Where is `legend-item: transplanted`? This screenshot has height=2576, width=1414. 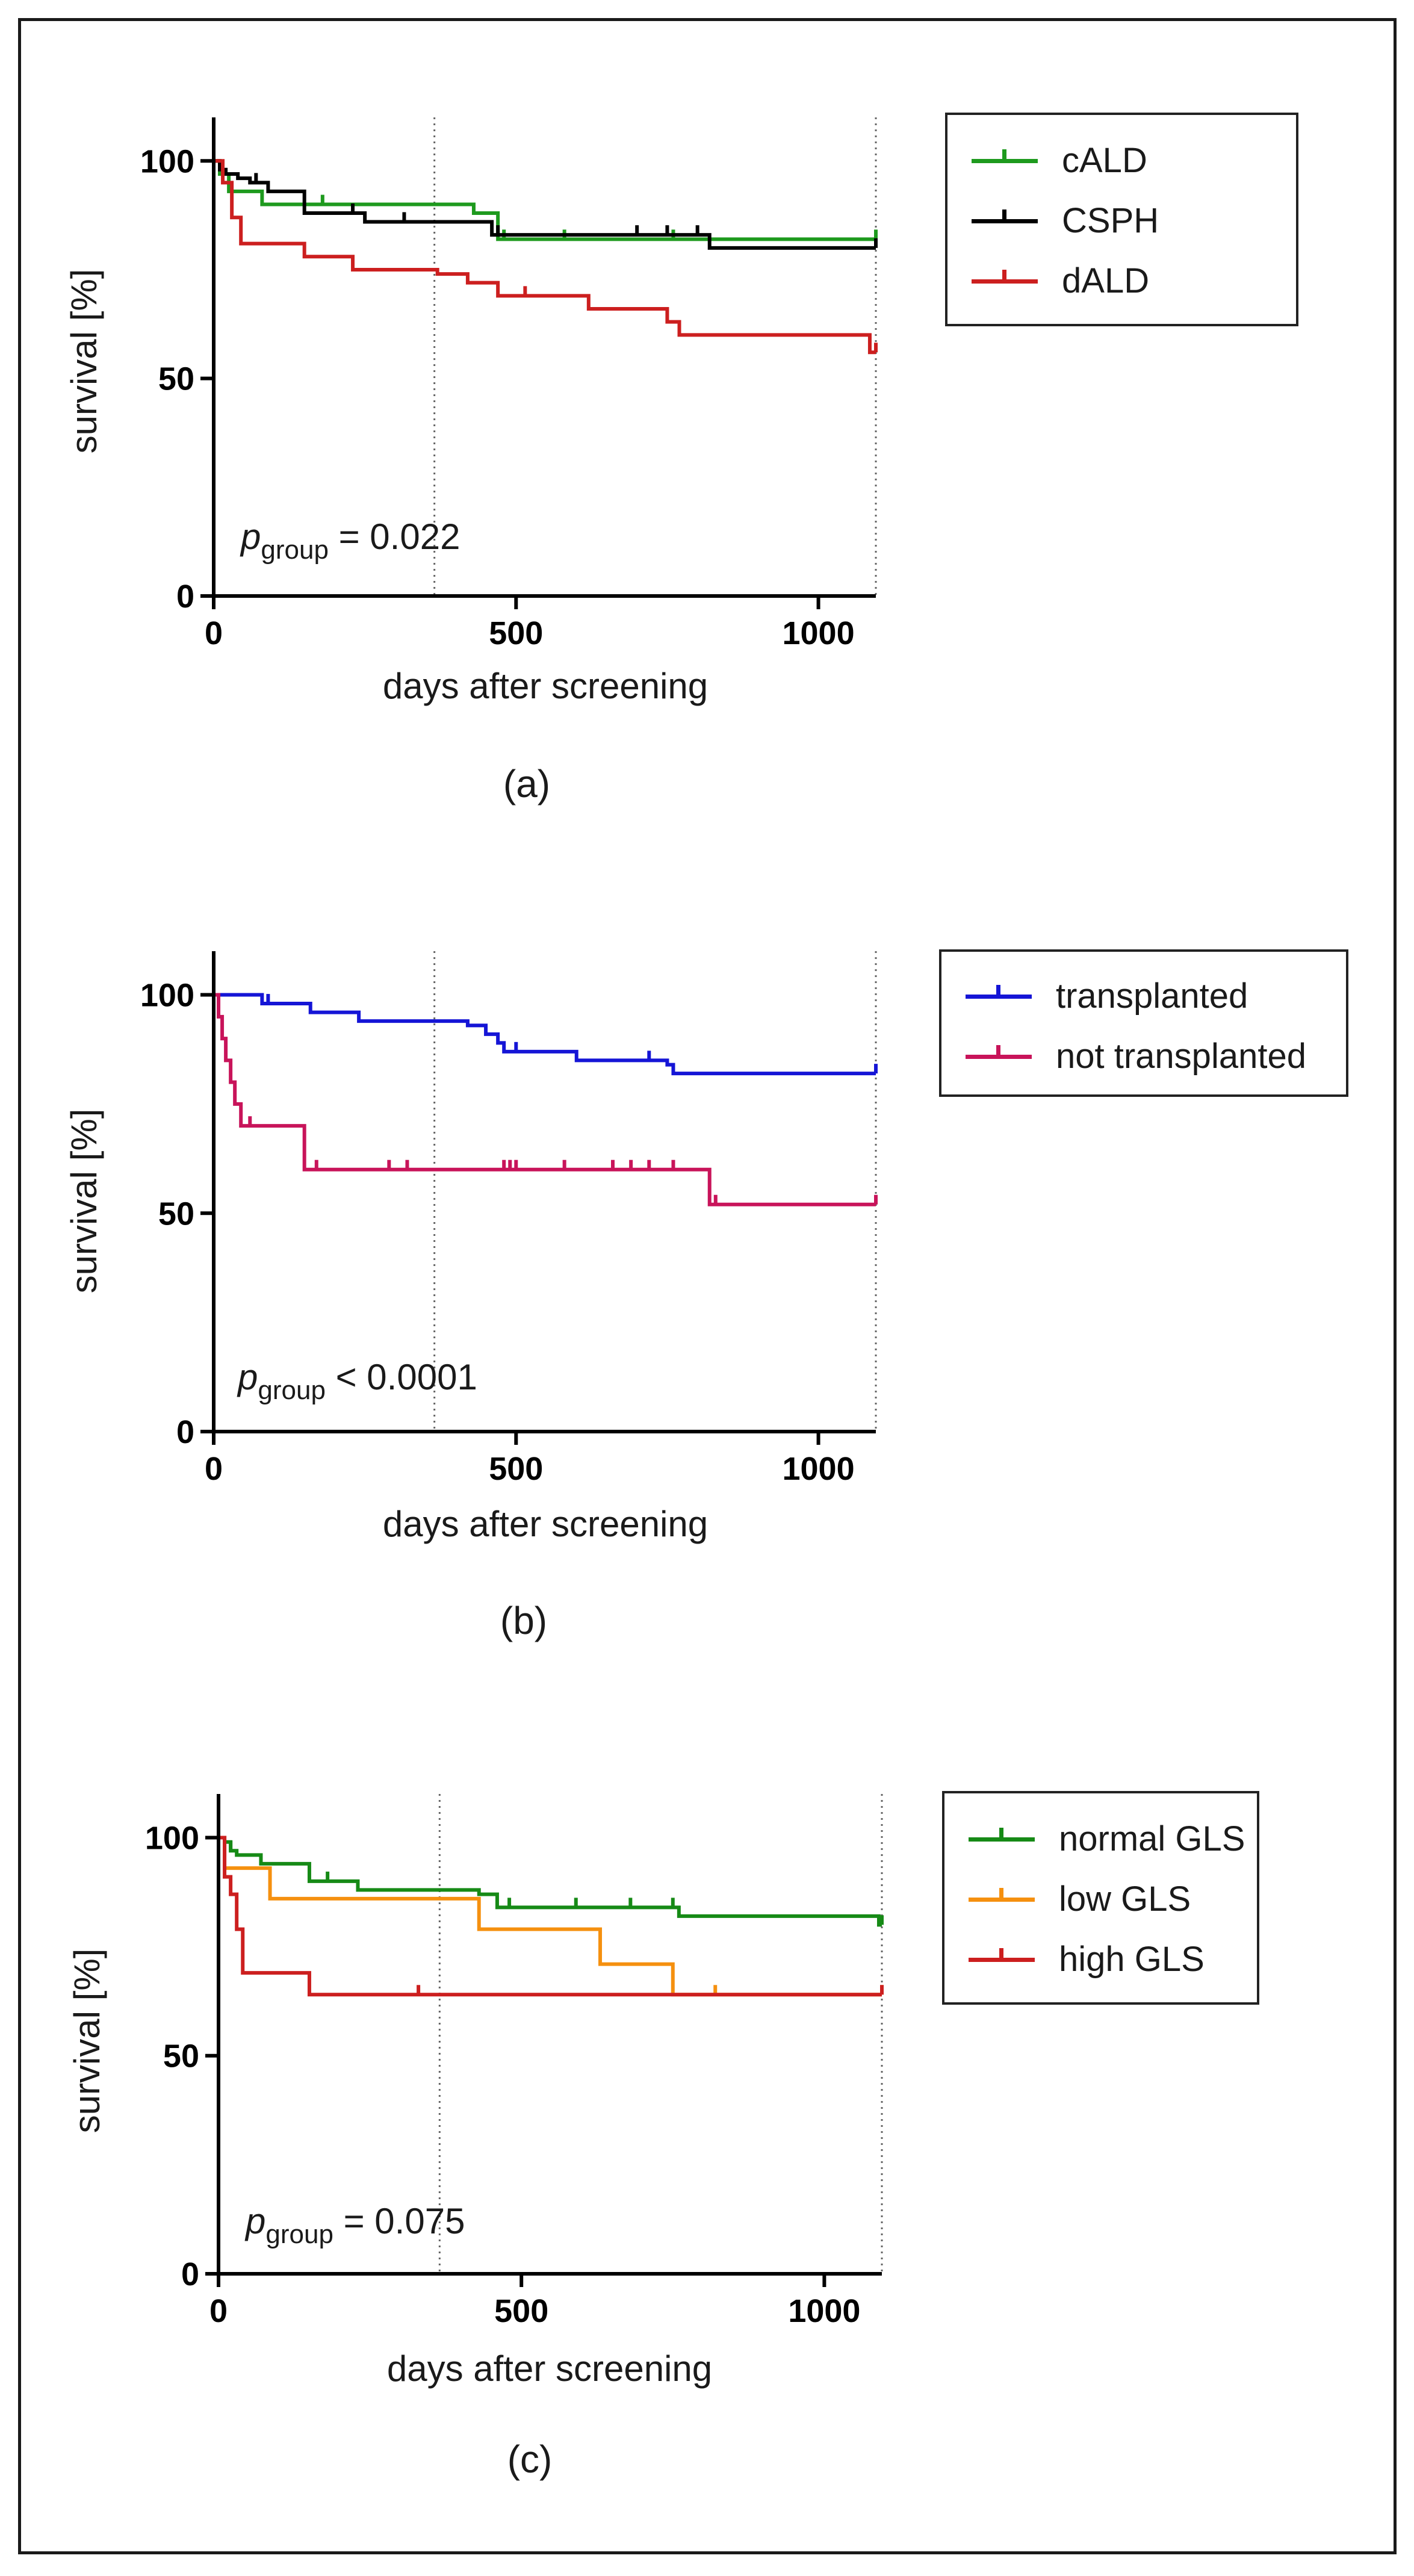 legend-item: transplanted is located at coordinates (1107, 996).